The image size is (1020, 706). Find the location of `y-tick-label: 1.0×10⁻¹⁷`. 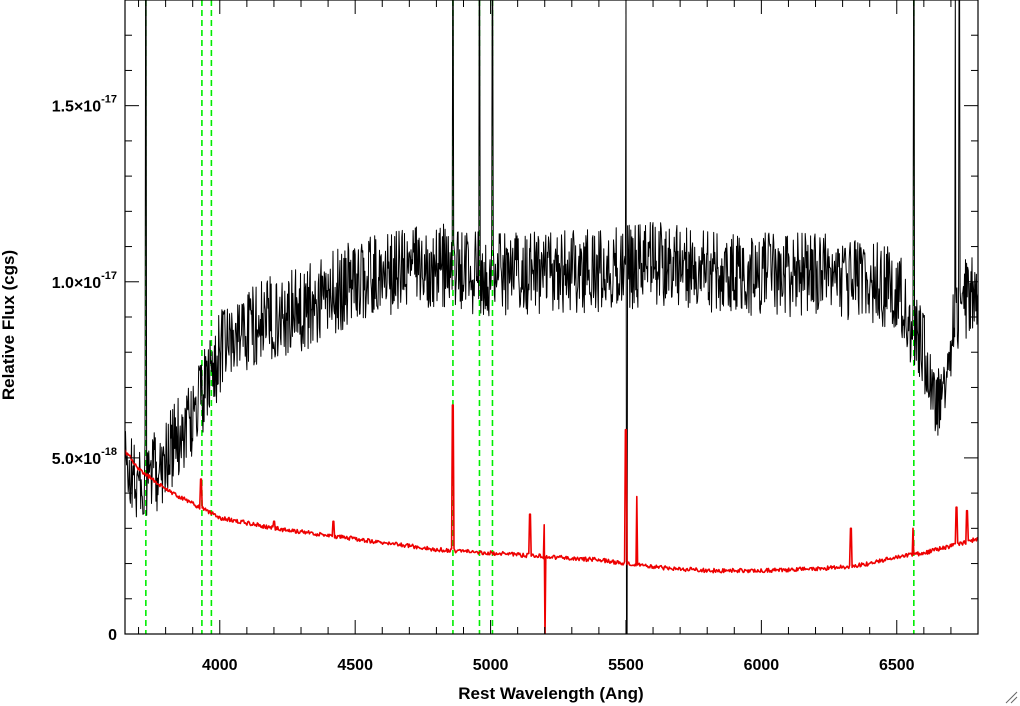

y-tick-label: 1.0×10⁻¹⁷ is located at coordinates (84, 281).